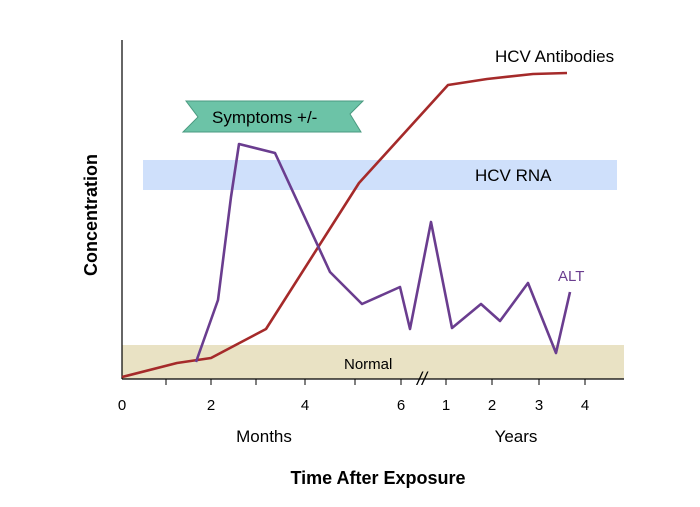 The width and height of the screenshot is (700, 507). I want to click on hcv-rna-band, so click(380, 175).